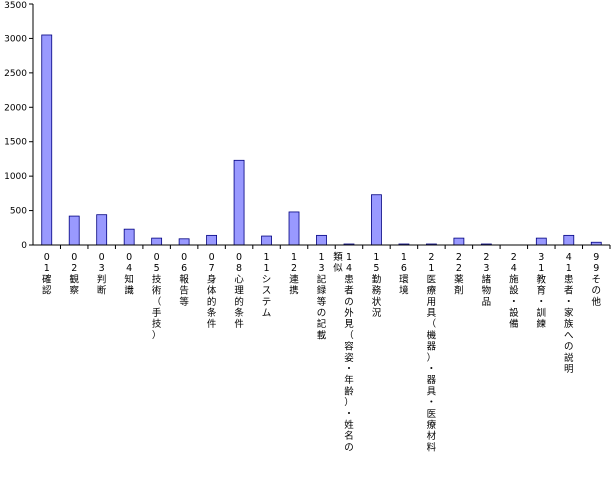 This screenshot has width=612, height=480. What do you see at coordinates (267, 285) in the screenshot?
I see `x-category-label: 1 1 システム` at bounding box center [267, 285].